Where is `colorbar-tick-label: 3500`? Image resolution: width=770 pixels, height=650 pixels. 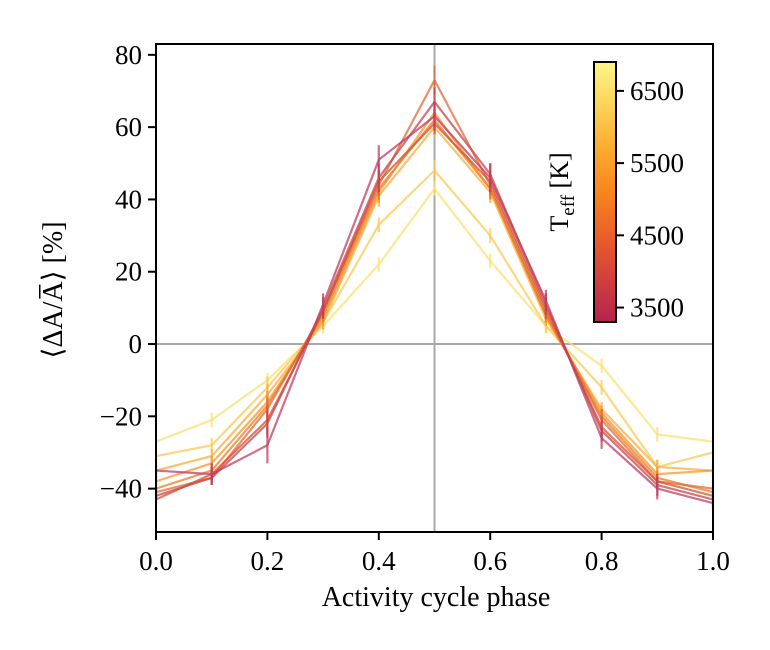
colorbar-tick-label: 3500 is located at coordinates (657, 308).